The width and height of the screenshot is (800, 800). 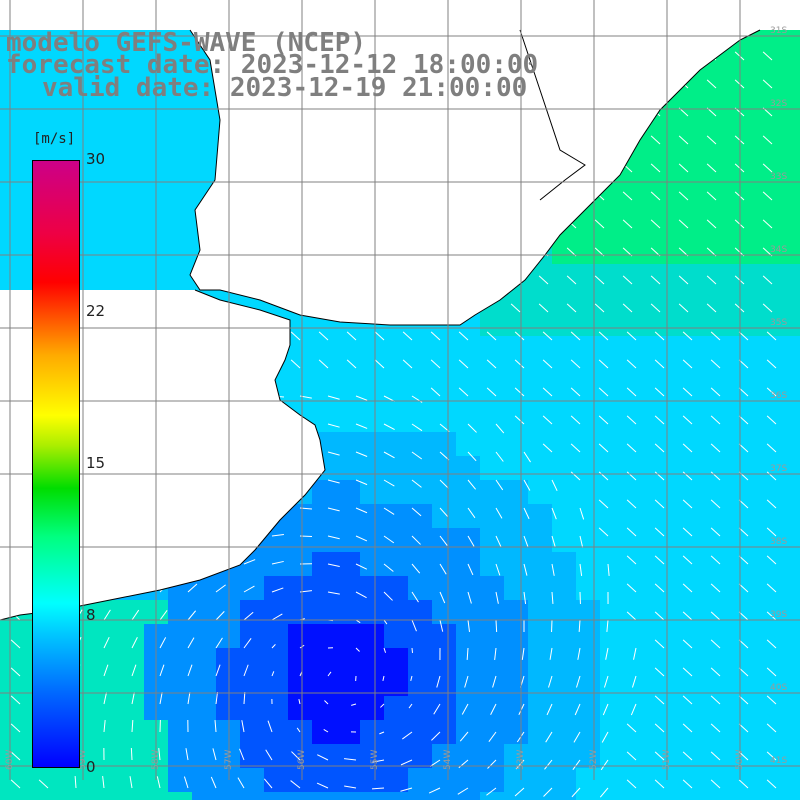 I want to click on colorbar-tick-22: 22, so click(x=96, y=311).